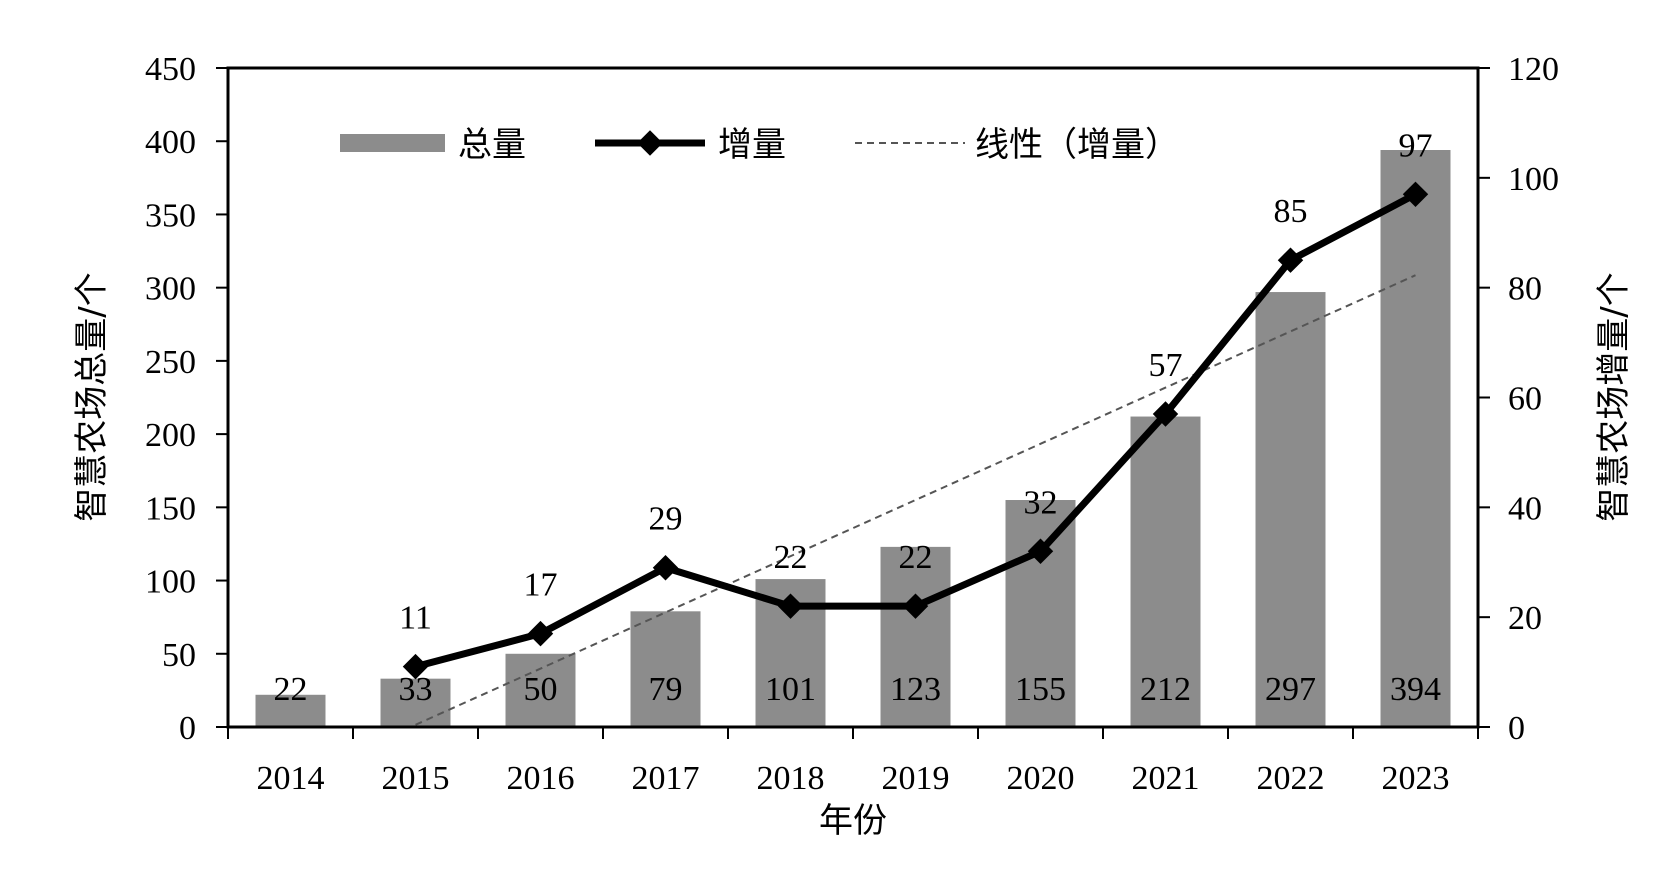 The image size is (1655, 871). I want to click on legend-bar-swatch, so click(392, 143).